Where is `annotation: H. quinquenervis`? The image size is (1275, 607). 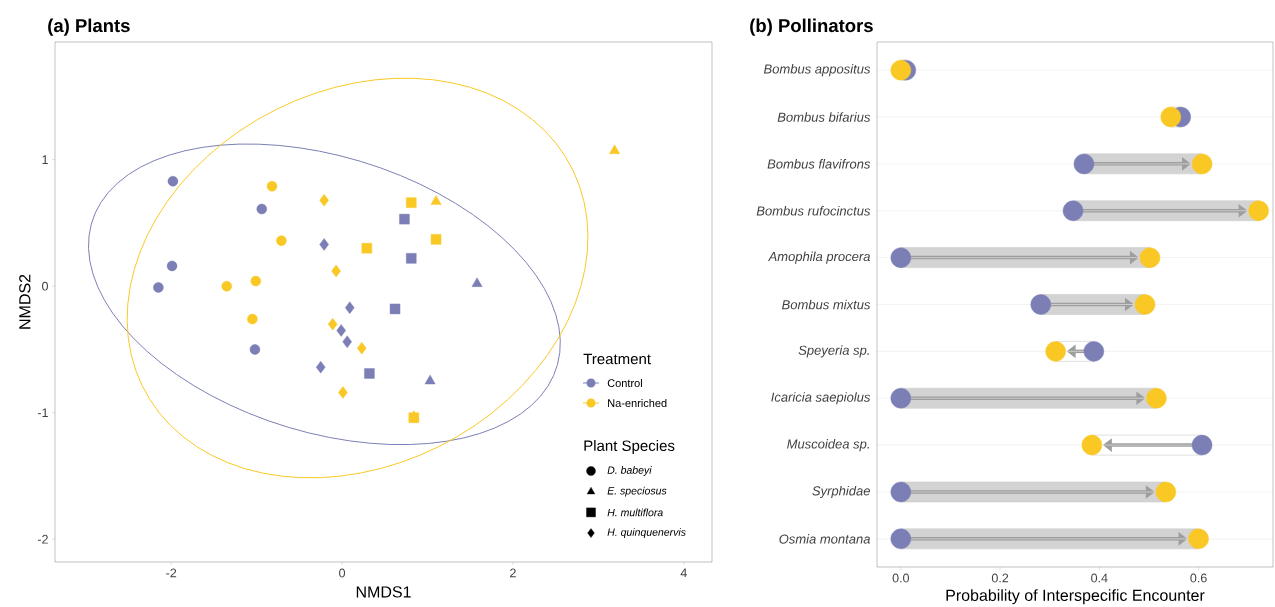
annotation: H. quinquenervis is located at coordinates (646, 532).